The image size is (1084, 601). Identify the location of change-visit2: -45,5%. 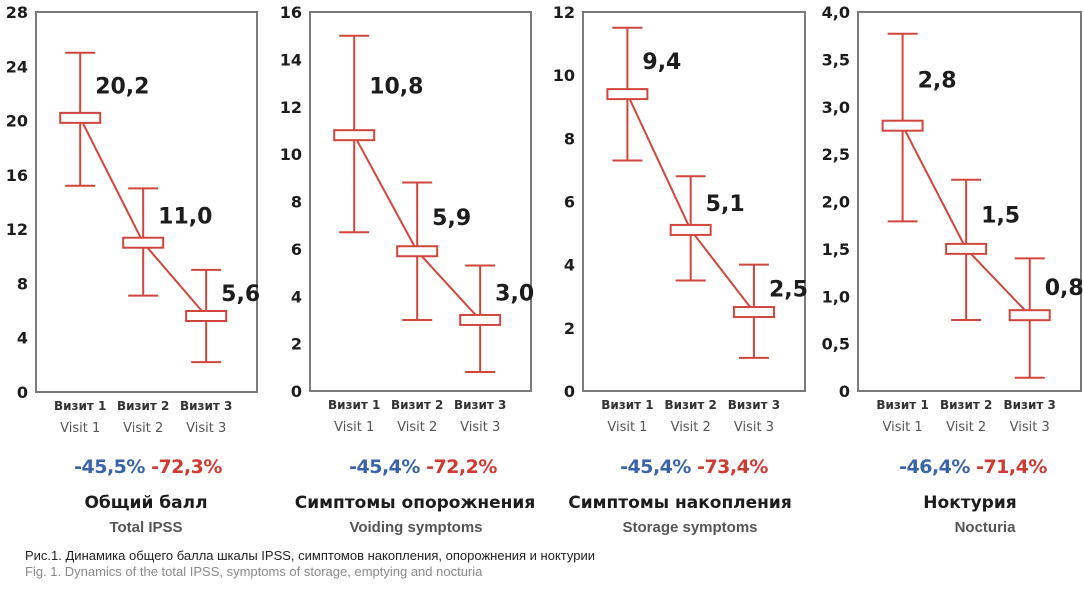
(109, 467).